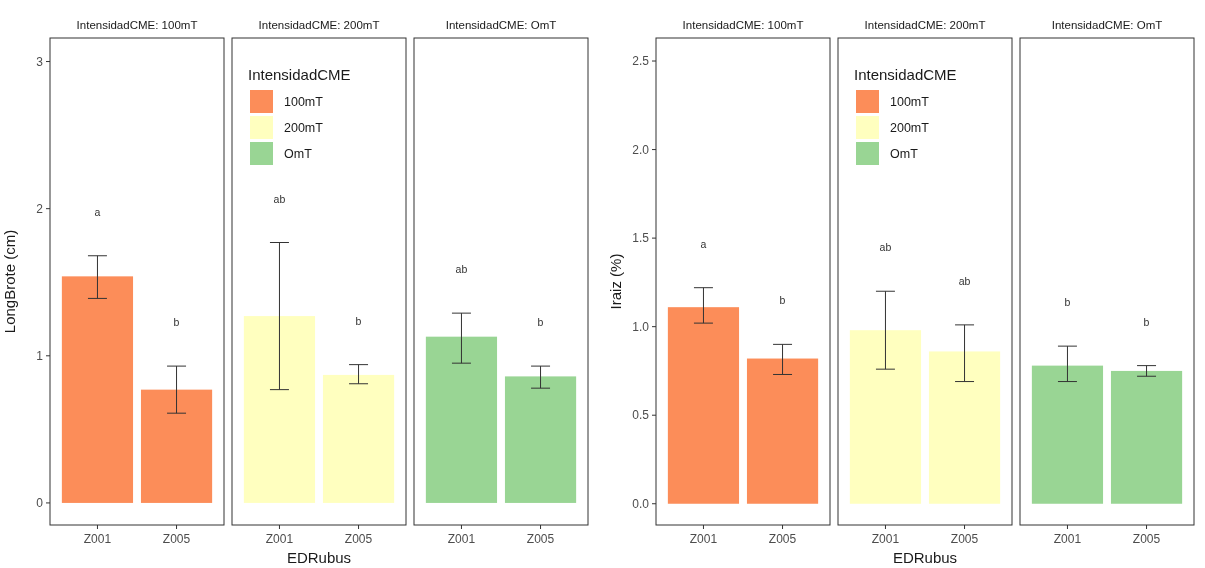 This screenshot has width=1205, height=568. Describe the element at coordinates (641, 415) in the screenshot. I see `y-tick-label: 0.5` at that location.